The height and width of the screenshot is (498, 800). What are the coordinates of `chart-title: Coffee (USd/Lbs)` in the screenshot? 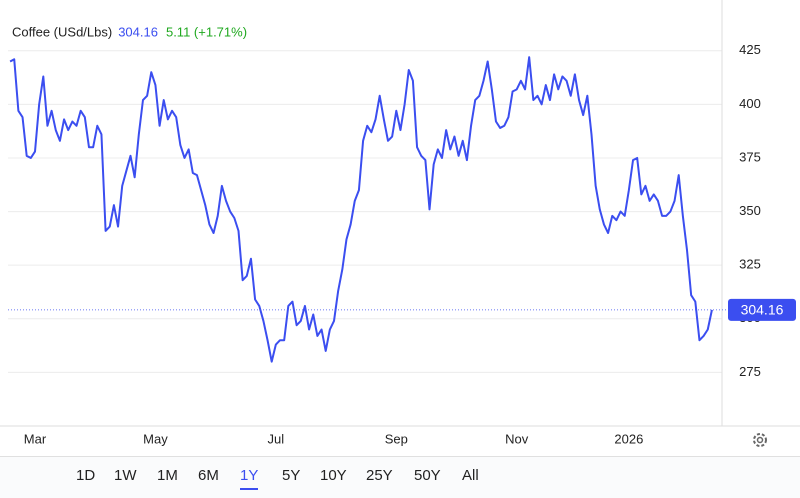 It's located at (62, 31).